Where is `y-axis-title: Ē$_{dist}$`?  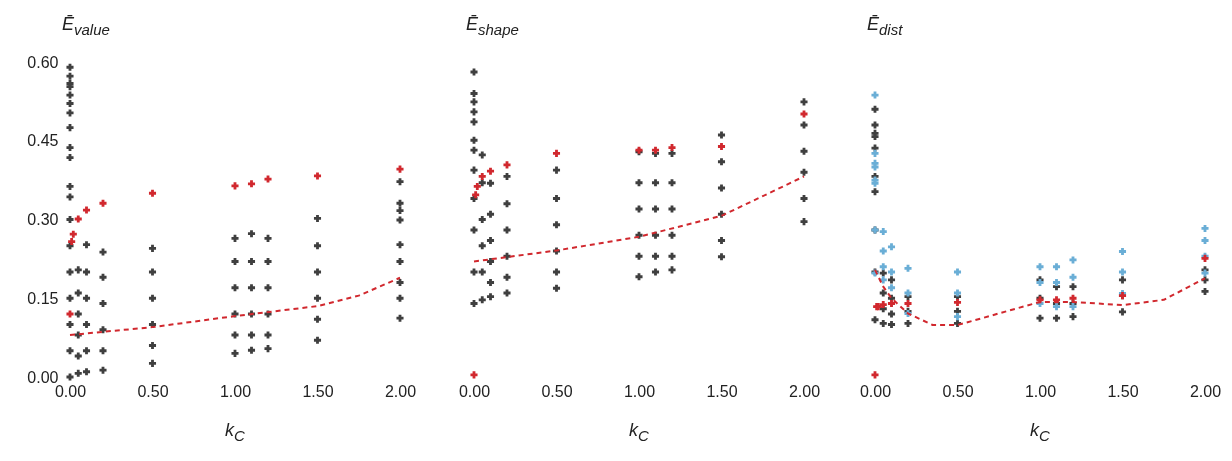 y-axis-title: Ē$_{dist}$ is located at coordinates (885, 26).